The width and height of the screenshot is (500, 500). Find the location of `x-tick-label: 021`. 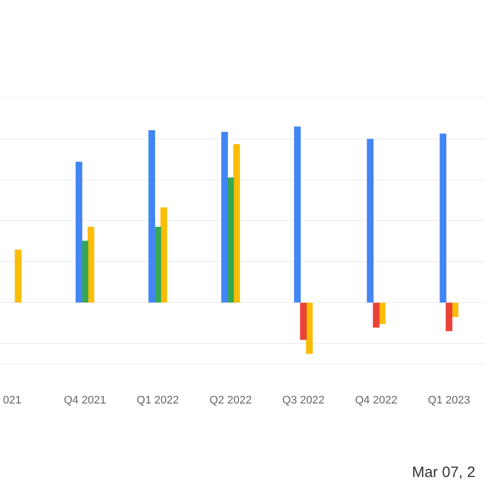

x-tick-label: 021 is located at coordinates (12, 400).